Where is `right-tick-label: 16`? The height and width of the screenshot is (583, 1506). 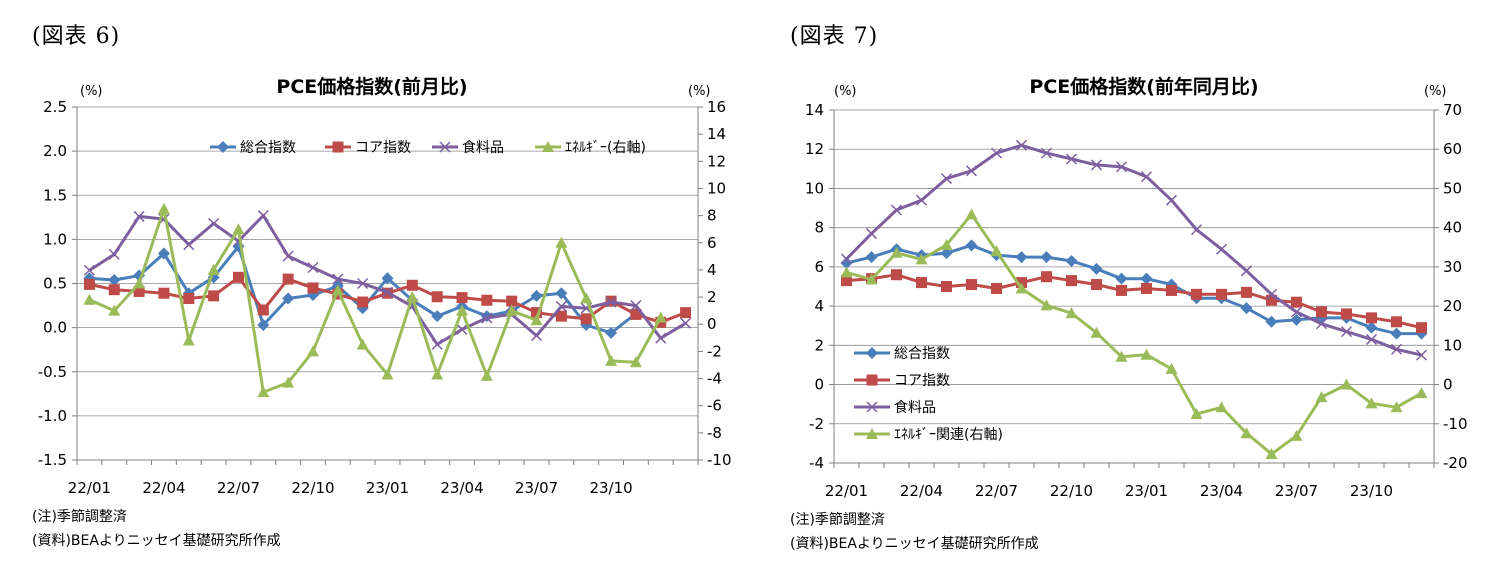
right-tick-label: 16 is located at coordinates (716, 107).